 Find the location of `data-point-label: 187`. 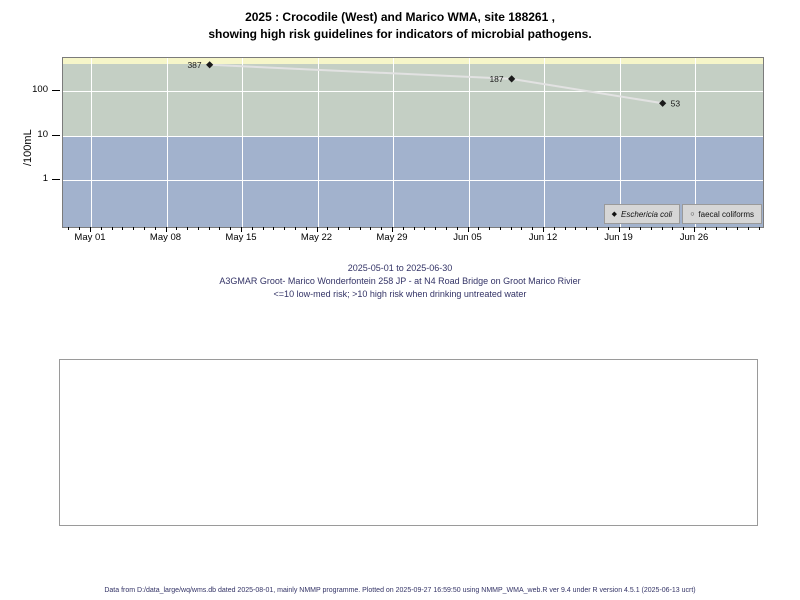

data-point-label: 187 is located at coordinates (496, 79).